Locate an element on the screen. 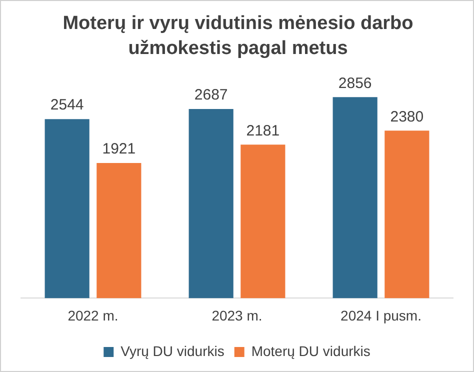 This screenshot has height=372, width=474. x-tick-label: 2023 m. is located at coordinates (237, 315).